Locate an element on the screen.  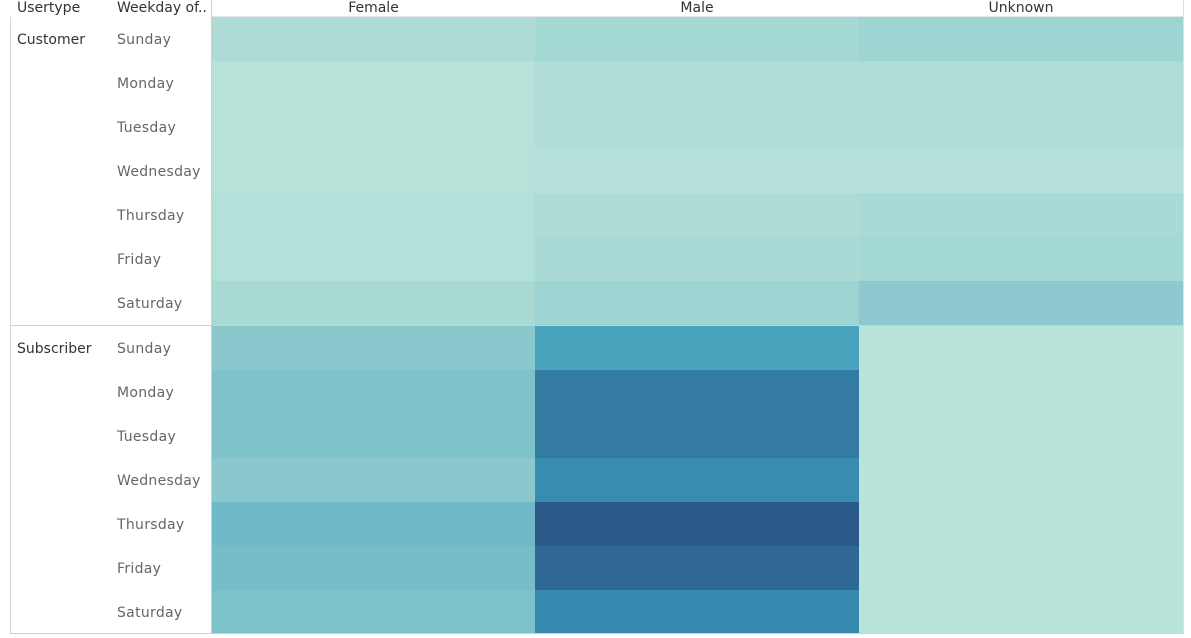
heatmap-cell-subscriber-monday-unknown is located at coordinates (1021, 392).